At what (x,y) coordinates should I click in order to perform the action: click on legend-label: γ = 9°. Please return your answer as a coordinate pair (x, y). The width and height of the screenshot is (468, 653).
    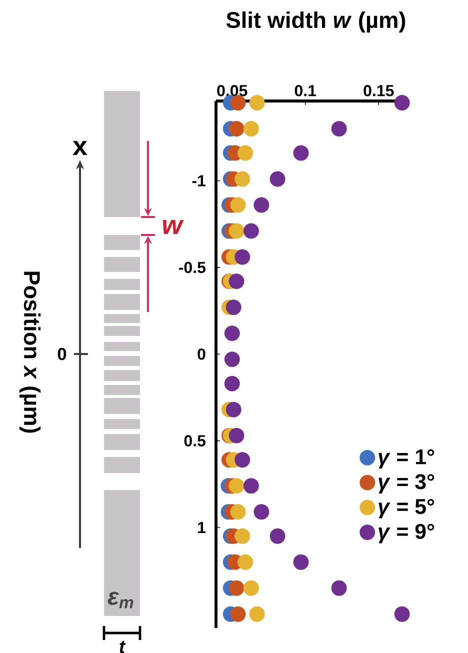
    Looking at the image, I should click on (406, 534).